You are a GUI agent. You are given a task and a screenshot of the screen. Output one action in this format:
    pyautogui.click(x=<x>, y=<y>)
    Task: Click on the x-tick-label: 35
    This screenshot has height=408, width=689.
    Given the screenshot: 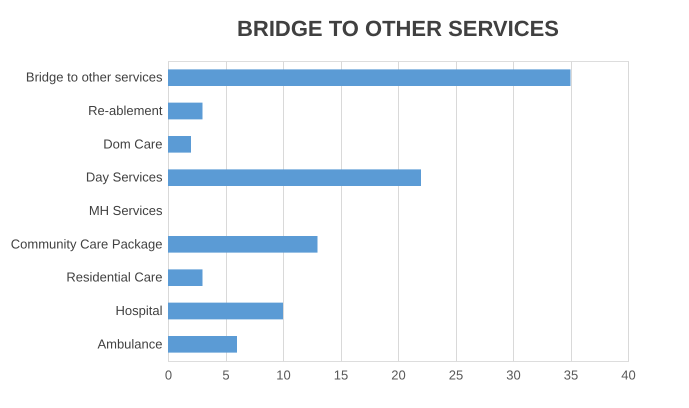 What is the action you would take?
    pyautogui.click(x=571, y=375)
    